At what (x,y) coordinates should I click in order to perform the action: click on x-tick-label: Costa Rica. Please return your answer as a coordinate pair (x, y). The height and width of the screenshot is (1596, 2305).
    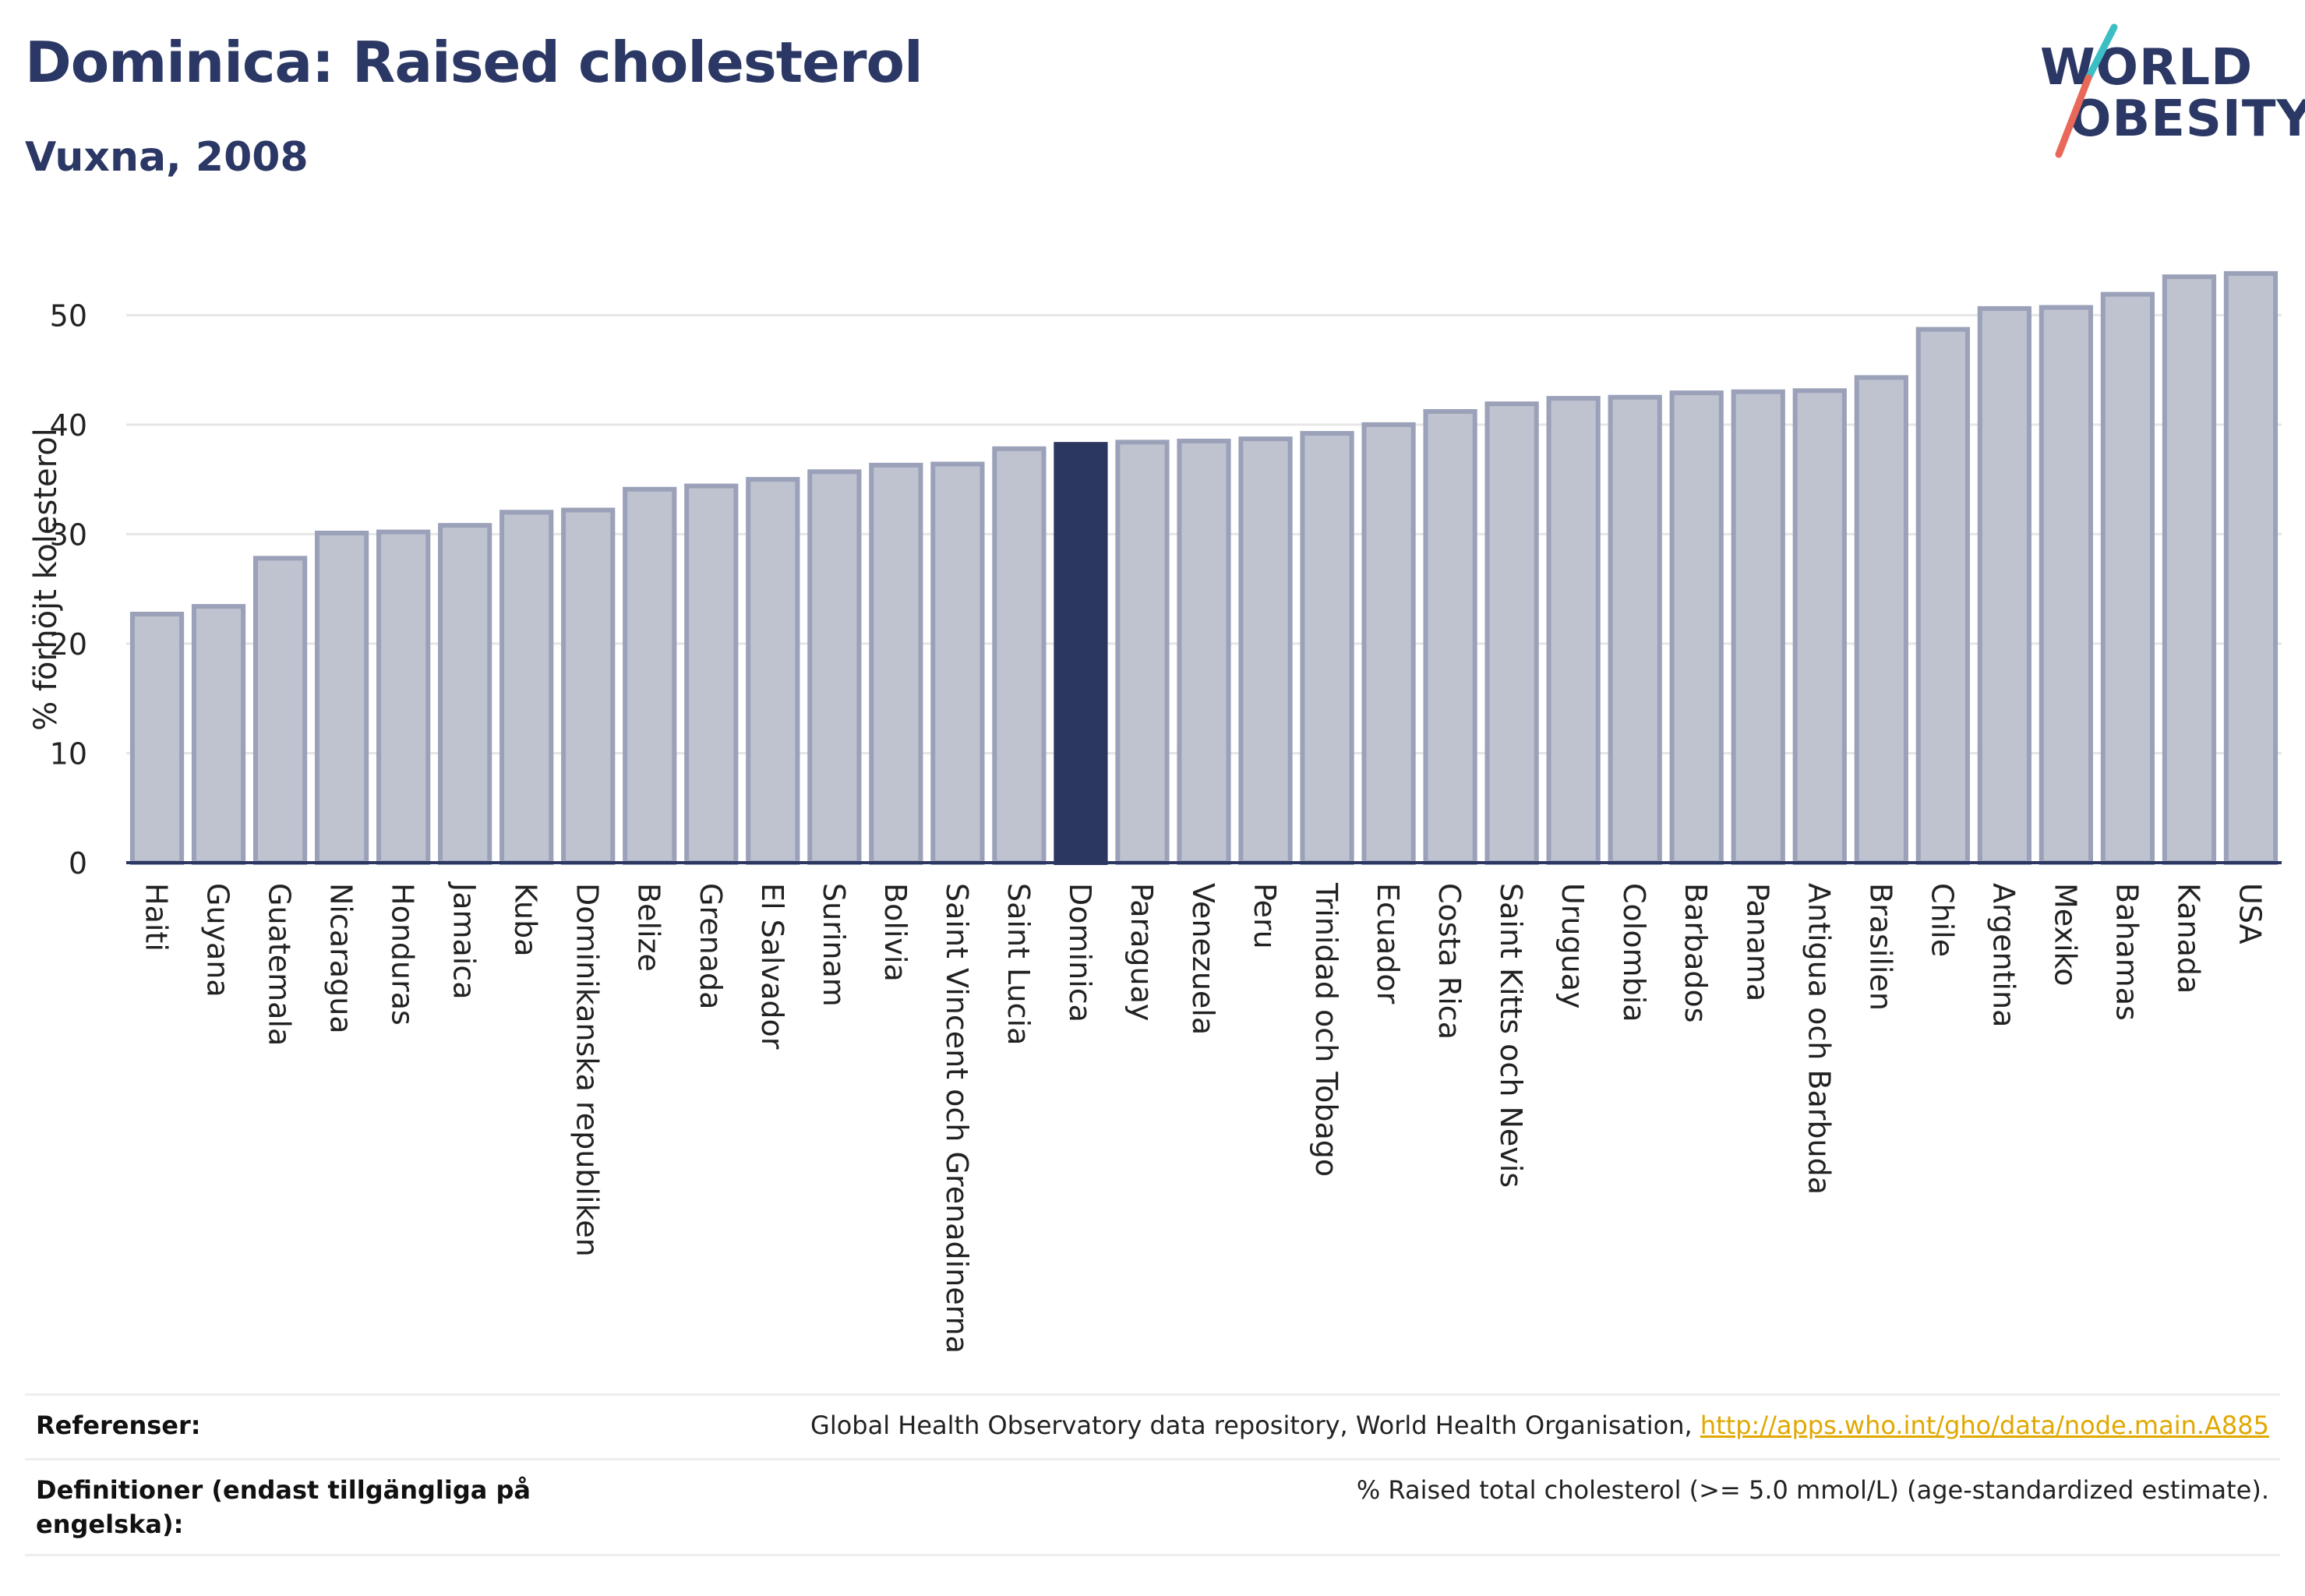
    Looking at the image, I should click on (1449, 961).